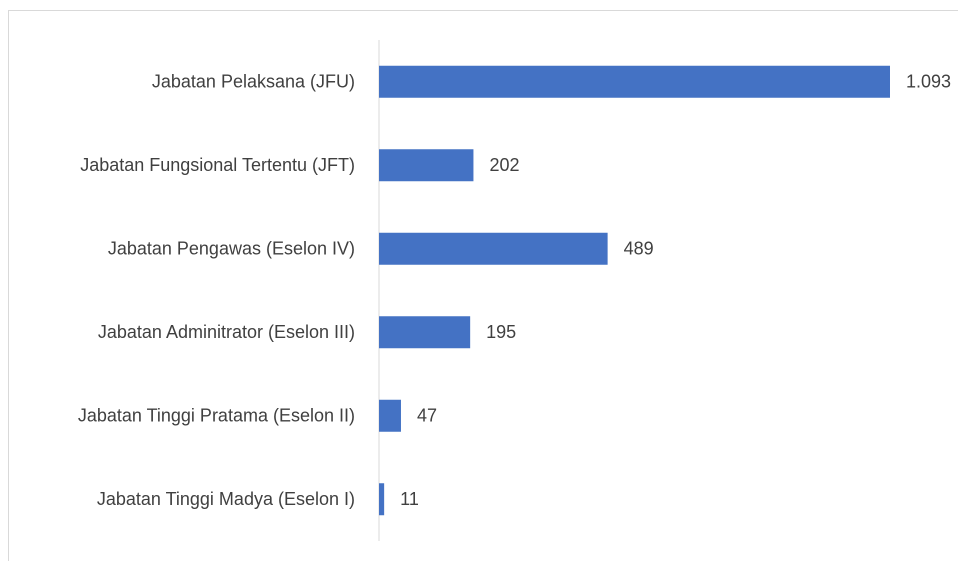 This screenshot has width=958, height=561. I want to click on data-label: 489, so click(639, 249).